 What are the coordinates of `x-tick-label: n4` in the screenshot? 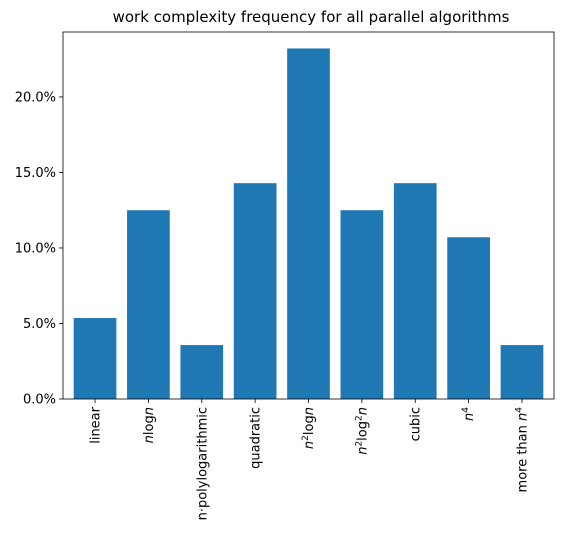 It's located at (469, 414).